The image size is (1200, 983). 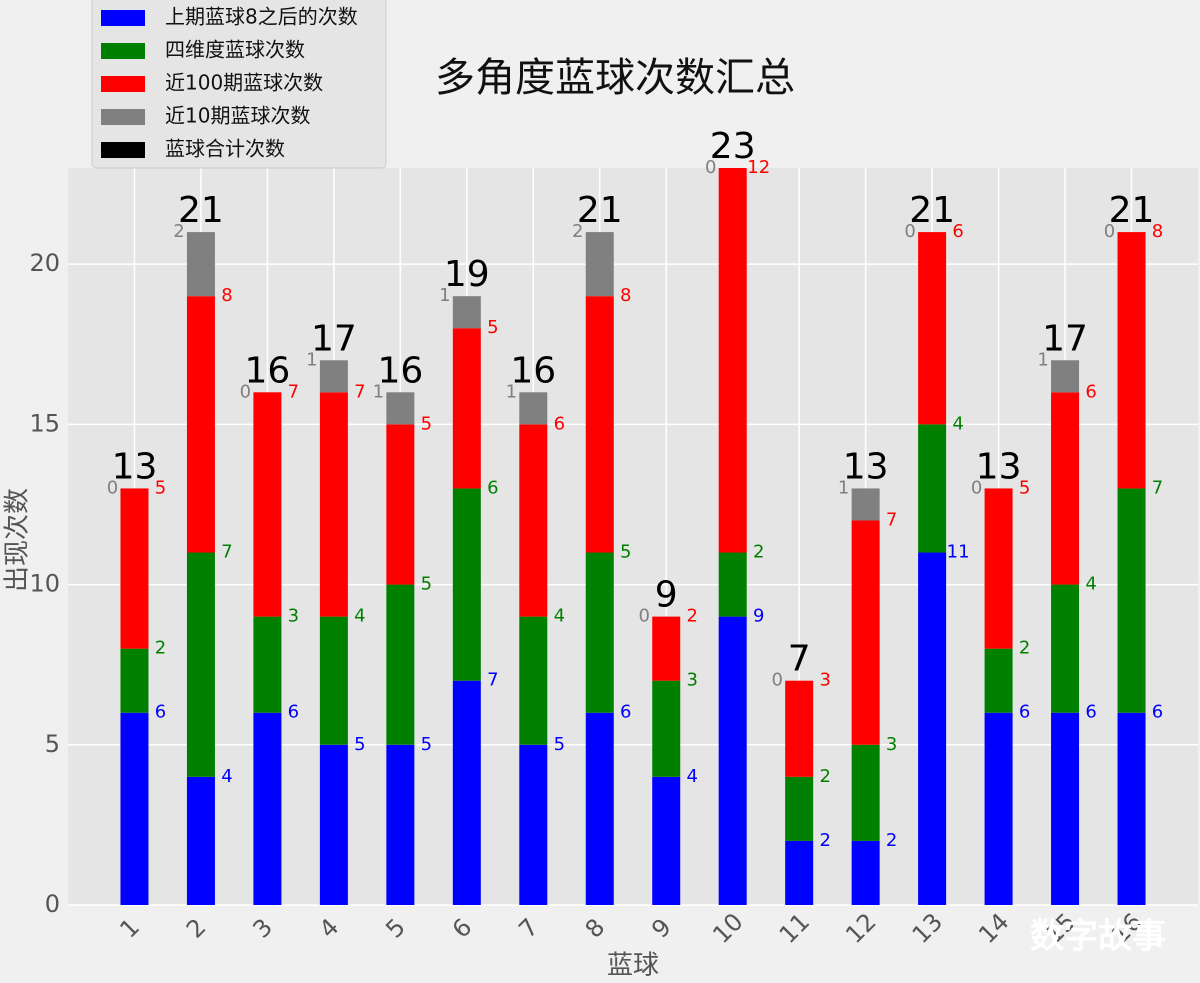 What do you see at coordinates (625, 295) in the screenshot?
I see `value-label: 8` at bounding box center [625, 295].